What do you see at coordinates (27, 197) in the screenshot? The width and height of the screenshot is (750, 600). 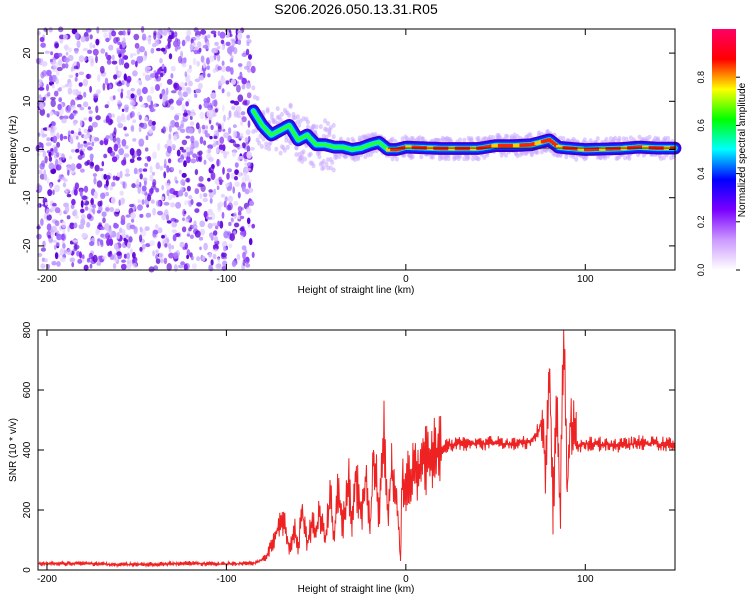 I see `y-tick-label: -10` at bounding box center [27, 197].